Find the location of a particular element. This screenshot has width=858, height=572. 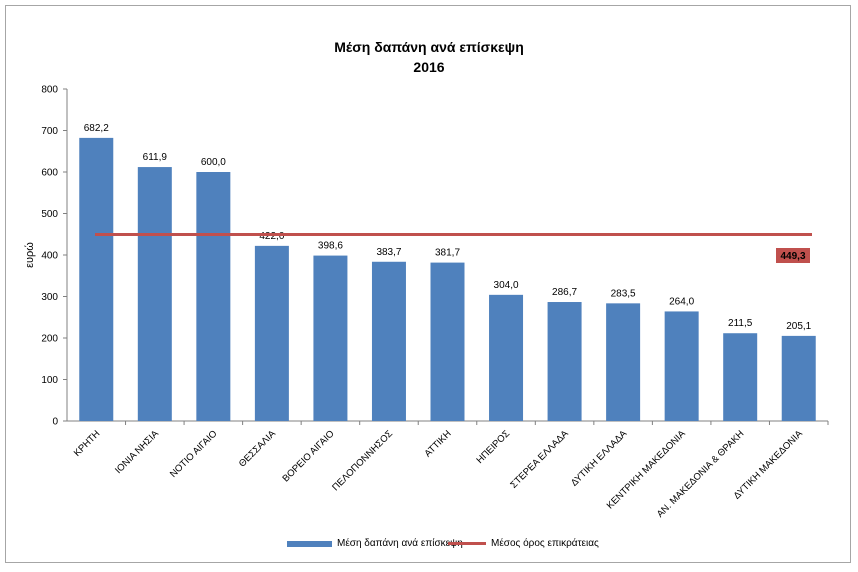

y-tick-label: 400 is located at coordinates (49, 256).